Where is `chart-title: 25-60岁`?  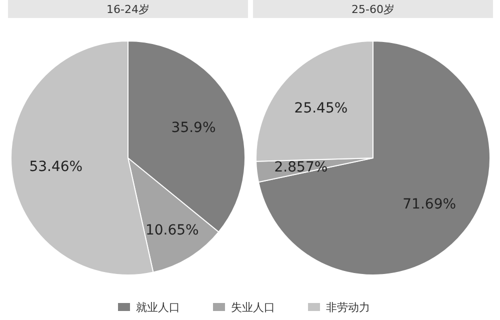
chart-title: 25-60岁 is located at coordinates (373, 9).